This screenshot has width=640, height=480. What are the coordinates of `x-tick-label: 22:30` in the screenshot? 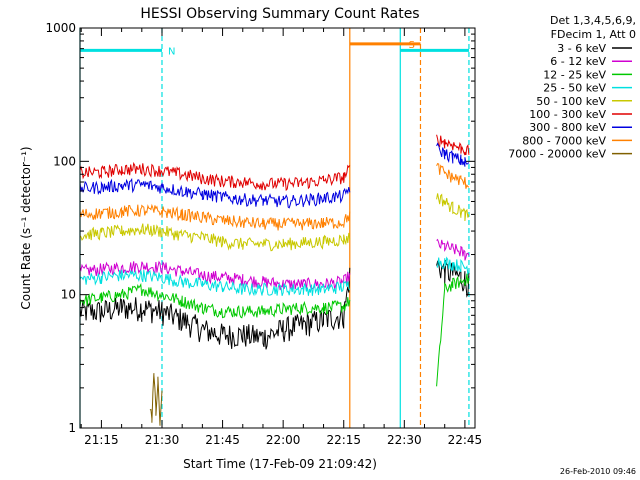 It's located at (404, 440).